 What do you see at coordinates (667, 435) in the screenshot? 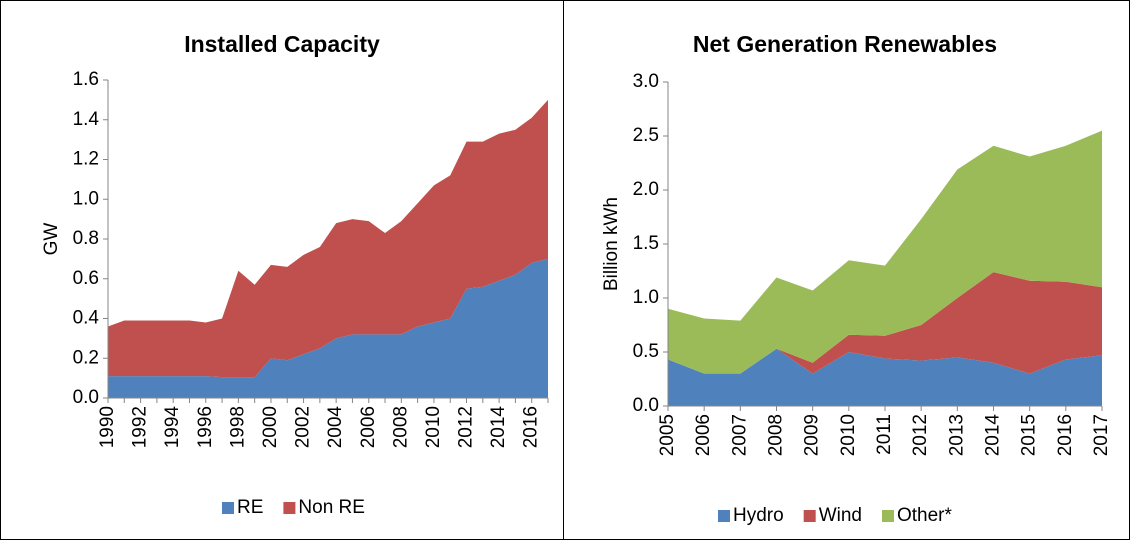
I see `x-tick-label: 2005` at bounding box center [667, 435].